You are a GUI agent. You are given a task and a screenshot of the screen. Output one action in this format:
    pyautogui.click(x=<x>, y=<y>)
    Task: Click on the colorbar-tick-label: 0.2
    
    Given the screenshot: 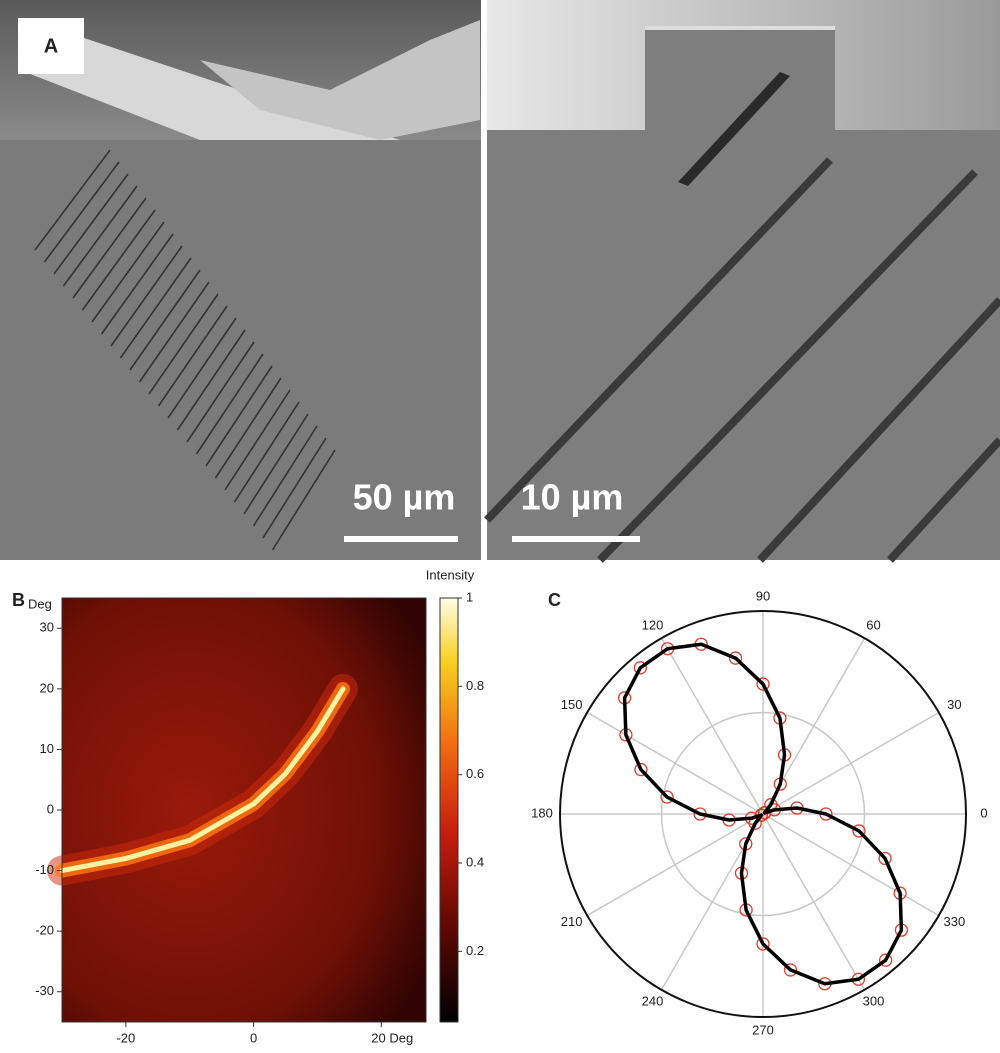 What is the action you would take?
    pyautogui.click(x=475, y=950)
    